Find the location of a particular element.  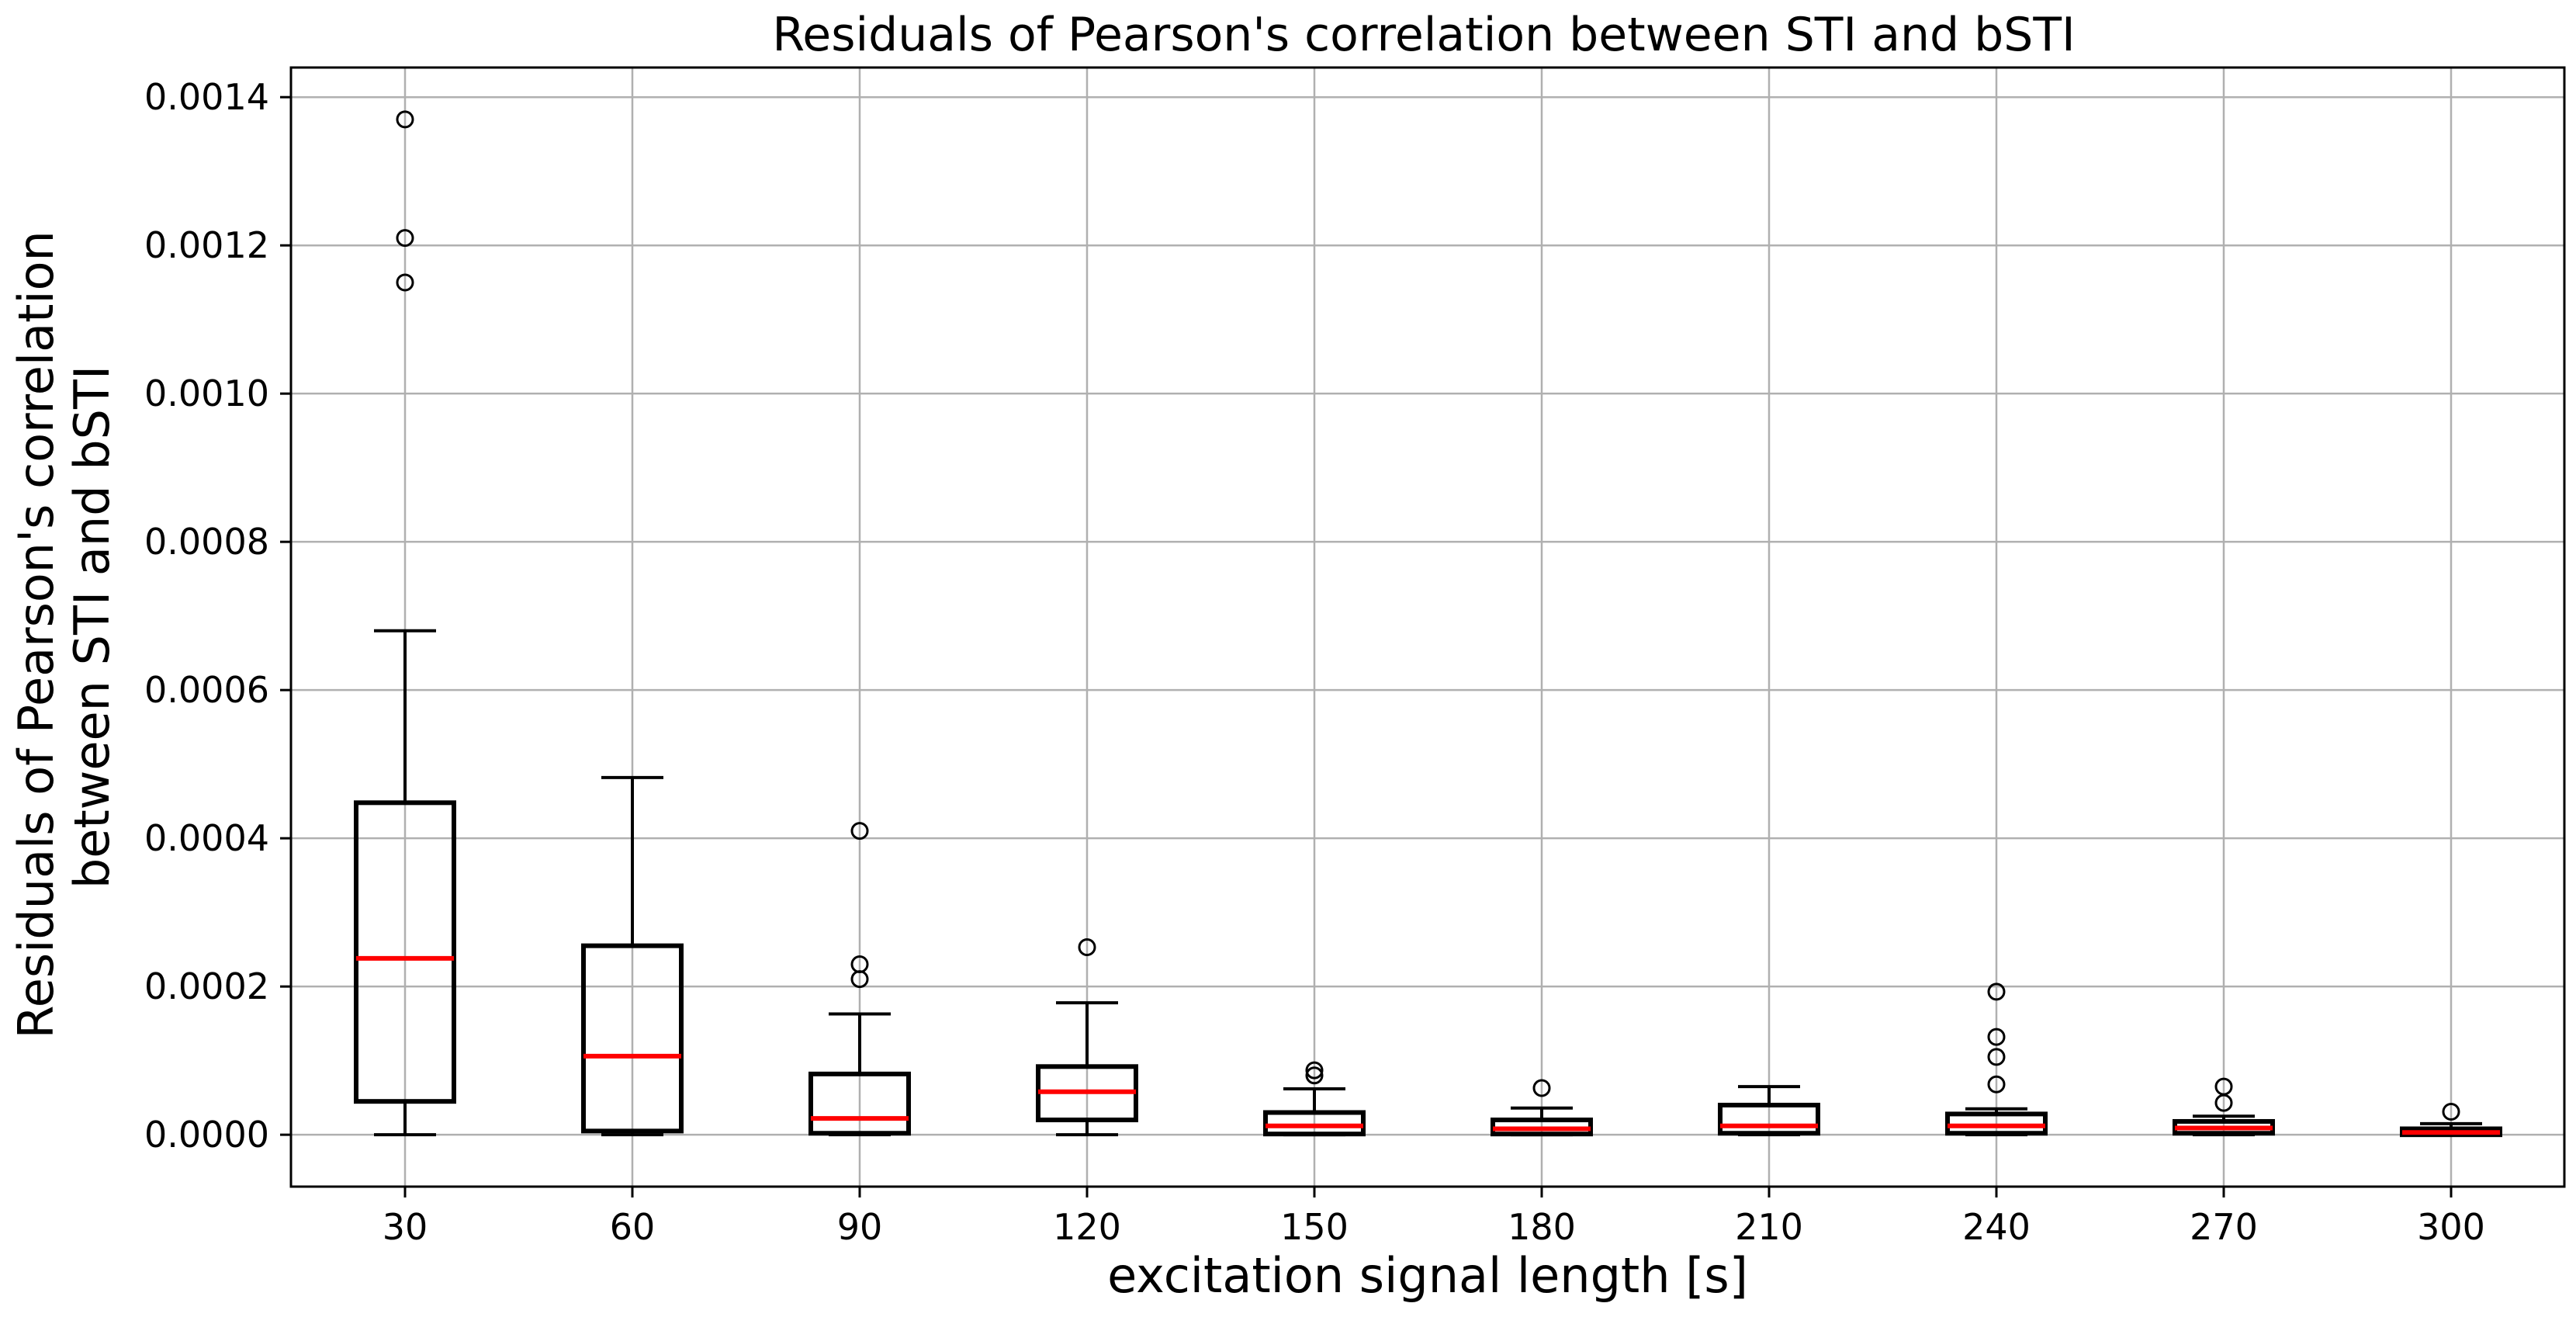

x-tick-label: 30 is located at coordinates (405, 1227).